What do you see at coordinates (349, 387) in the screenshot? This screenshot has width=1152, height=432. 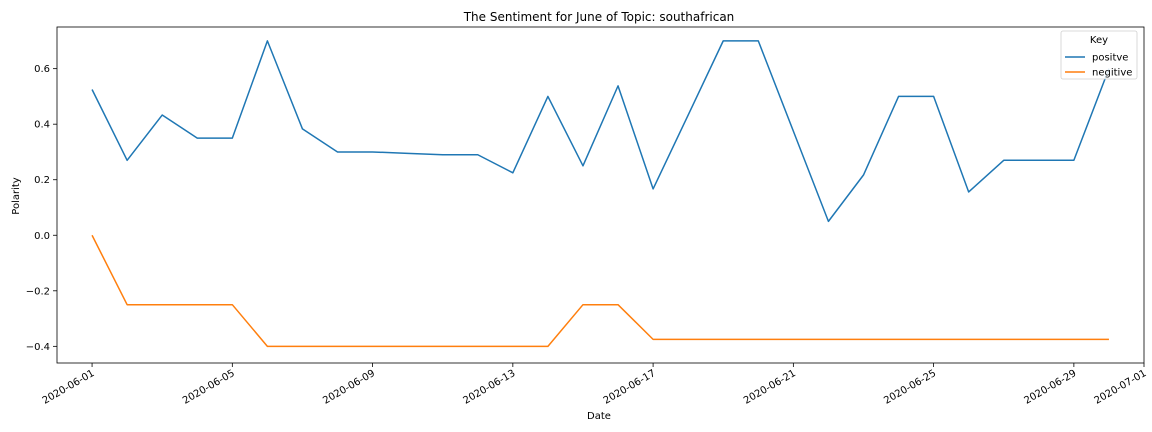 I see `x-tick-label: 2020-06-09` at bounding box center [349, 387].